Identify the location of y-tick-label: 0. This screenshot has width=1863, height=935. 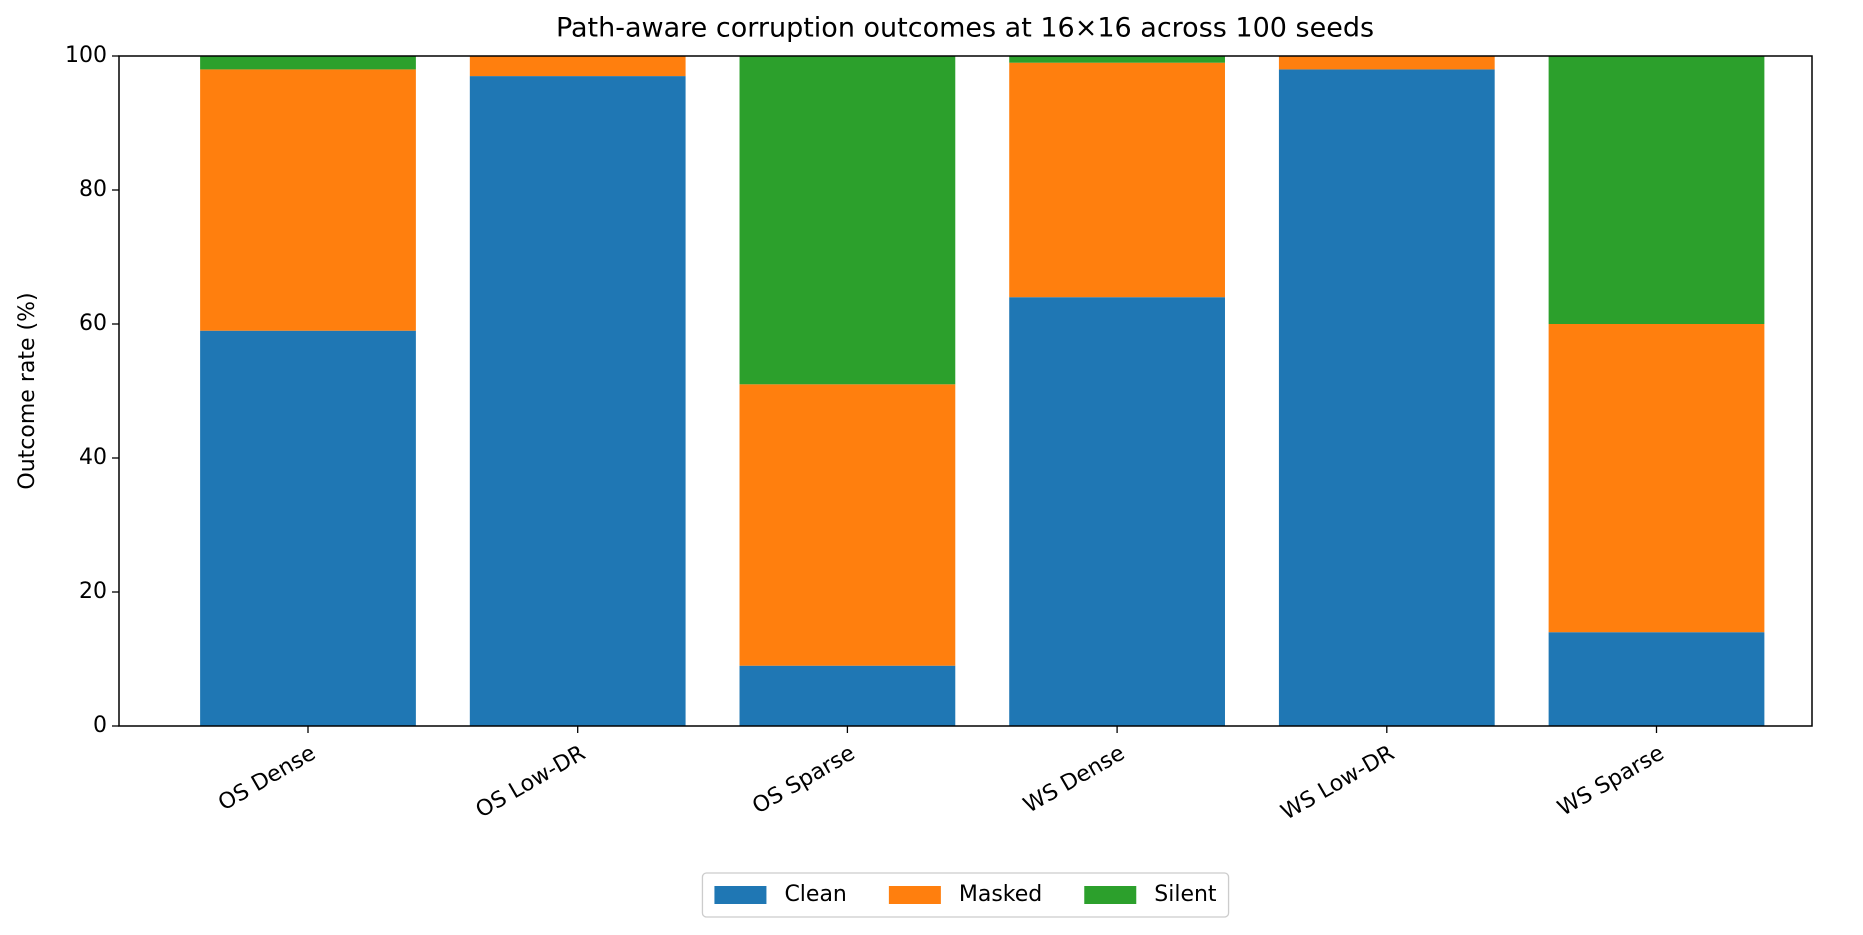
(100, 725).